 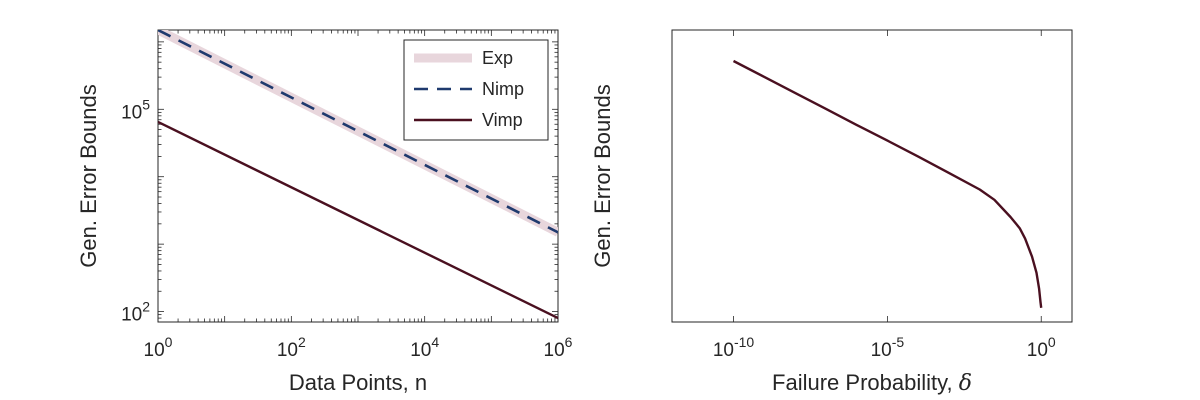 What do you see at coordinates (503, 89) in the screenshot?
I see `legend-label-nimp: Nimp` at bounding box center [503, 89].